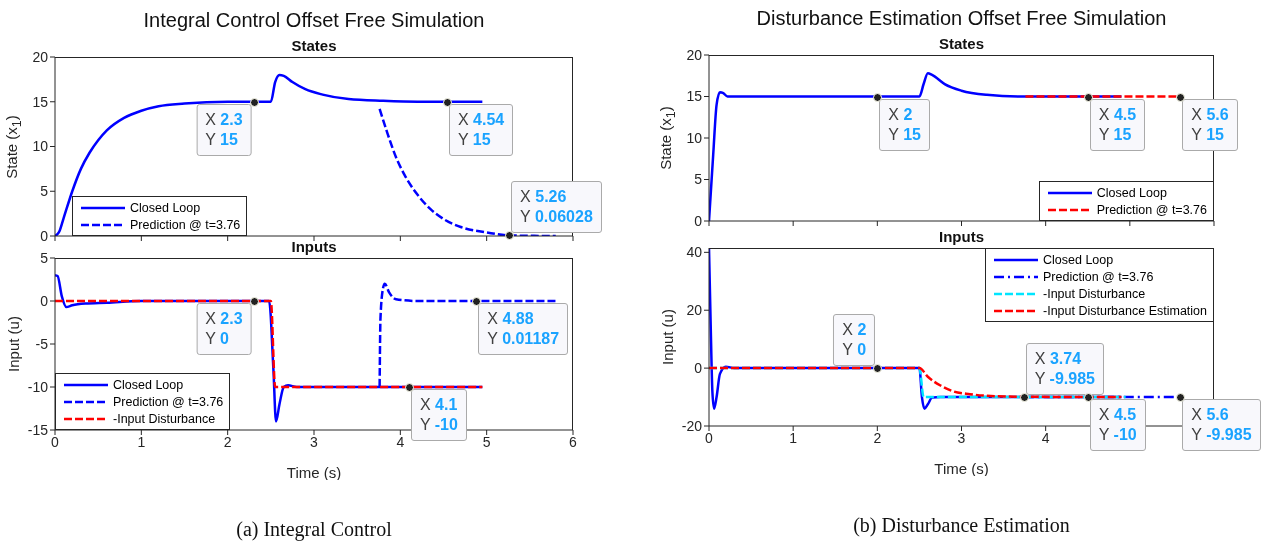  What do you see at coordinates (694, 252) in the screenshot?
I see `y-tick-label: 40` at bounding box center [694, 252].